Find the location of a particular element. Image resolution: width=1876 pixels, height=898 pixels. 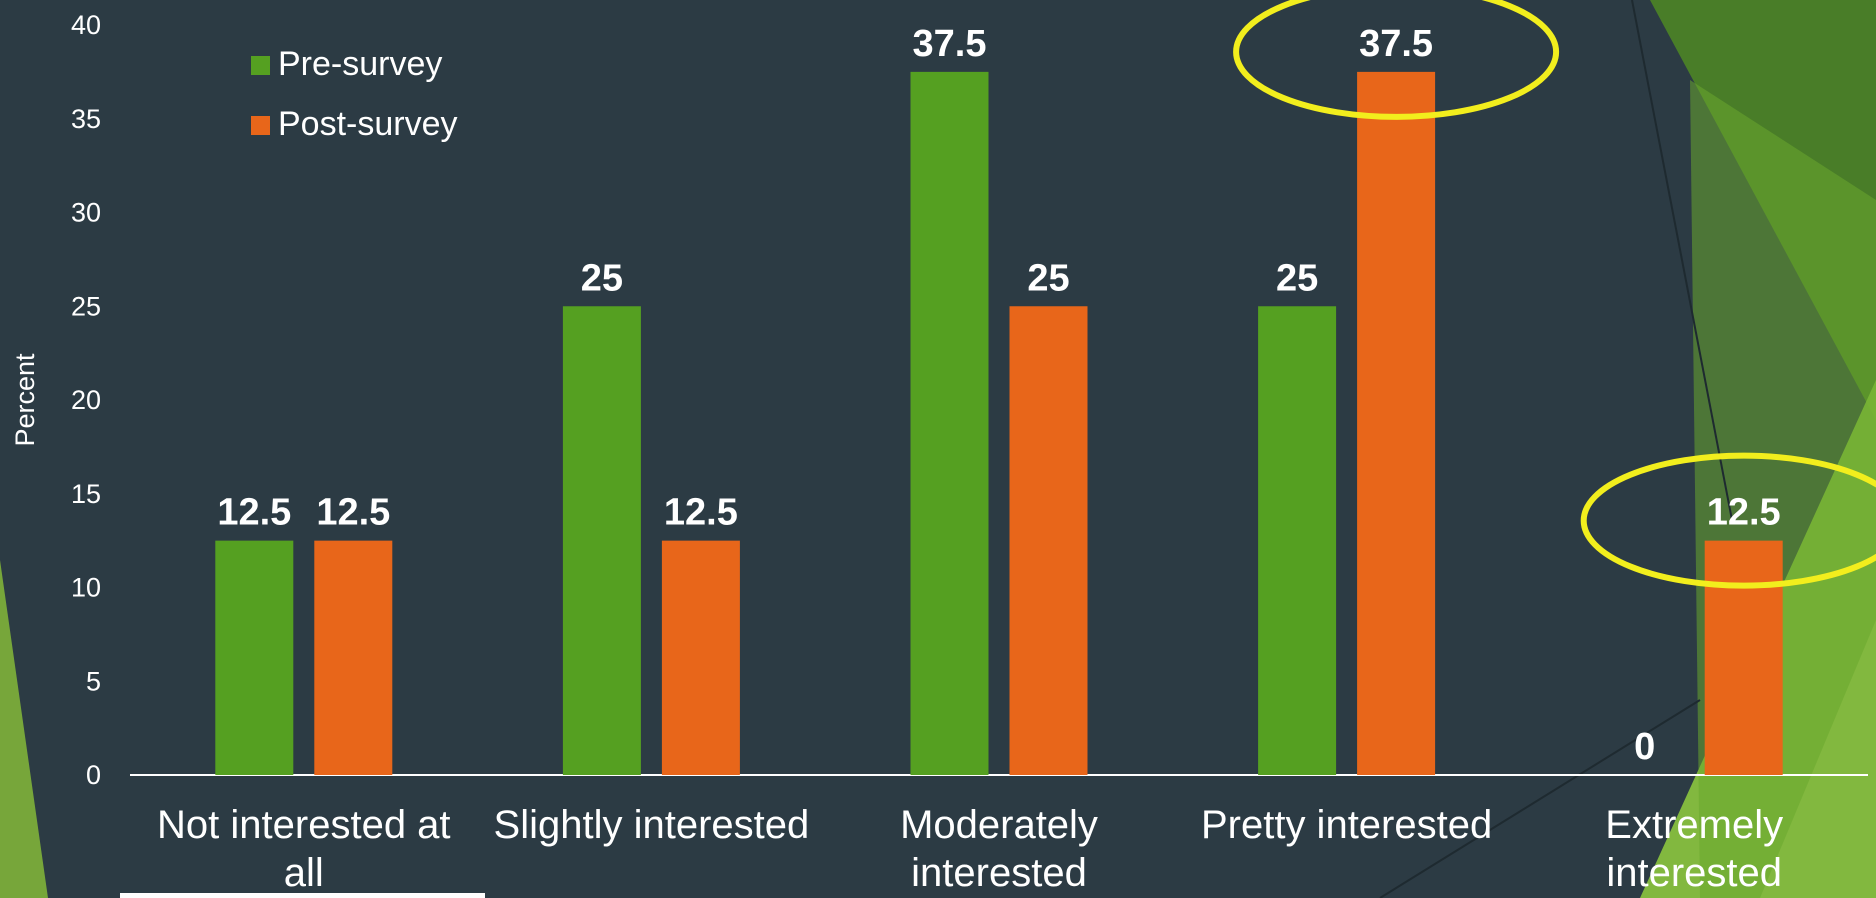

category-label: Pretty interested is located at coordinates (1346, 825).